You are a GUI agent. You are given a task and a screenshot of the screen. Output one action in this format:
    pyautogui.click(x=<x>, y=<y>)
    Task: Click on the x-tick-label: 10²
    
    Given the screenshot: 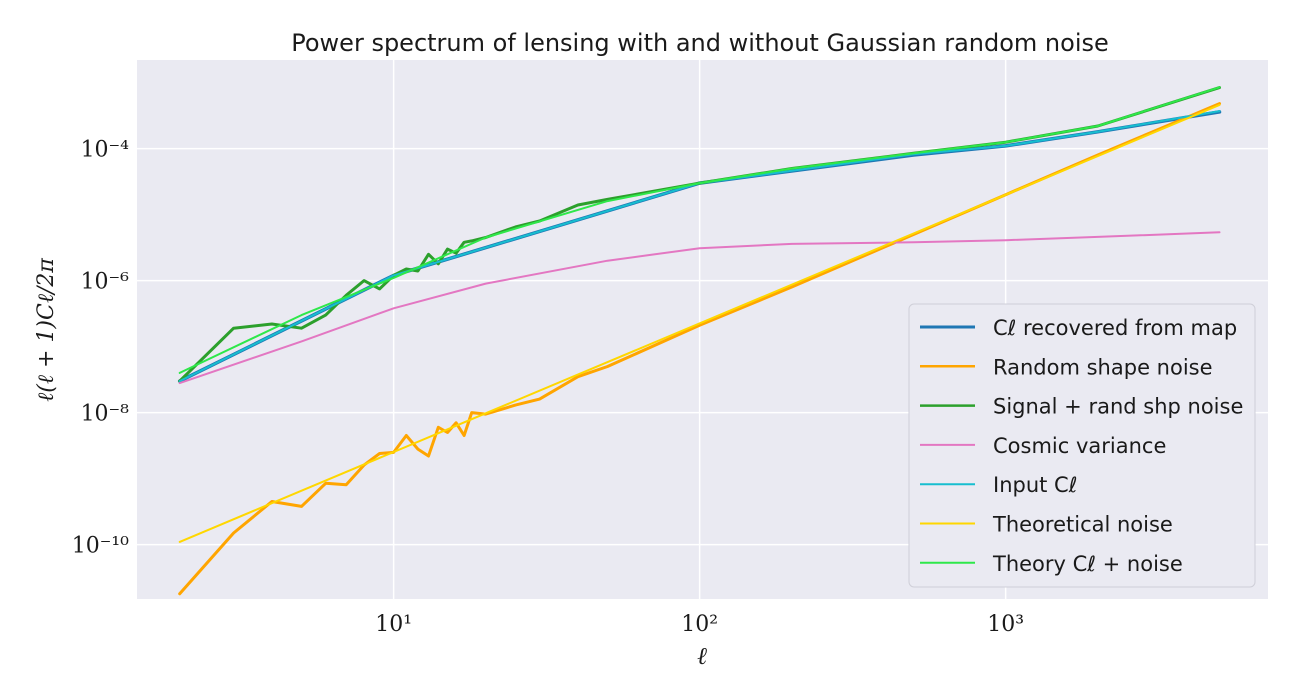 What is the action you would take?
    pyautogui.click(x=699, y=624)
    